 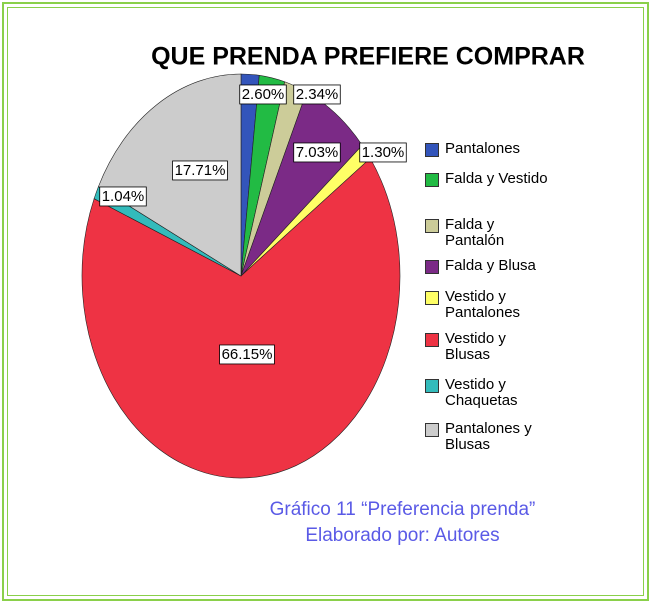 What do you see at coordinates (483, 148) in the screenshot?
I see `legend-label: Pantalones` at bounding box center [483, 148].